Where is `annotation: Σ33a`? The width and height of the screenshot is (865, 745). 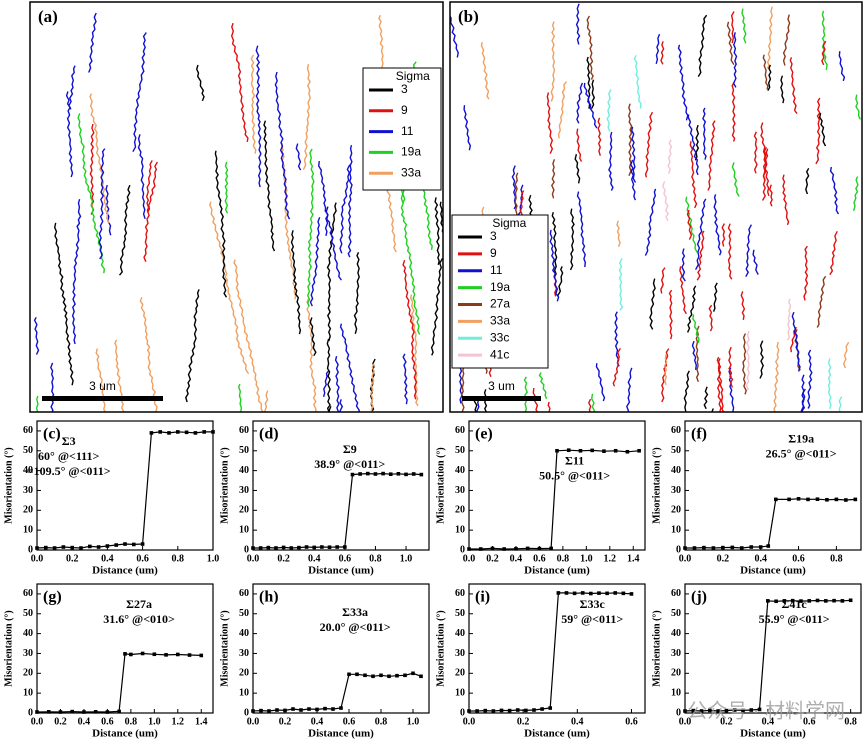
annotation: Σ33a is located at coordinates (355, 612).